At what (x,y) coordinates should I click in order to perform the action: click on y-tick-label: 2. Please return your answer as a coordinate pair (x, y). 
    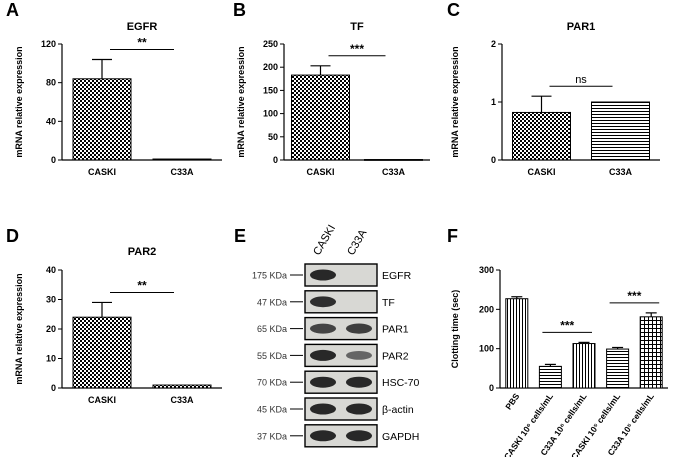
    Looking at the image, I should click on (493, 44).